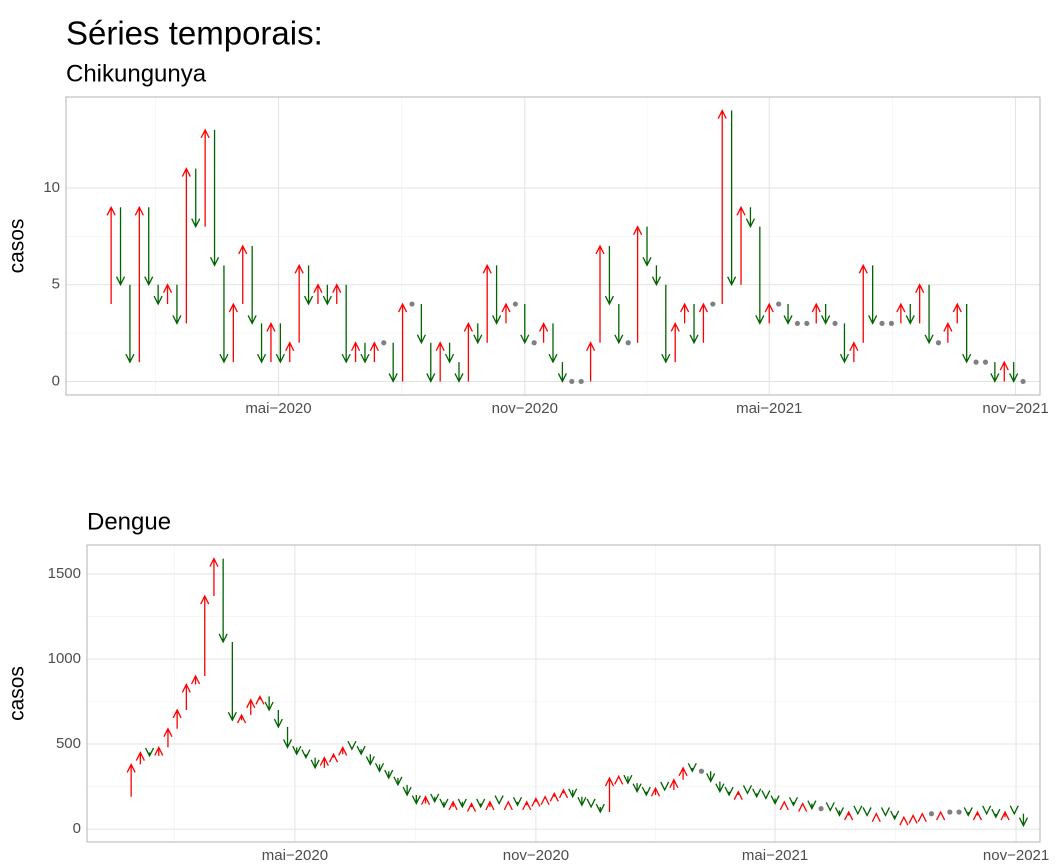  What do you see at coordinates (51, 187) in the screenshot?
I see `y-tick-label: 10` at bounding box center [51, 187].